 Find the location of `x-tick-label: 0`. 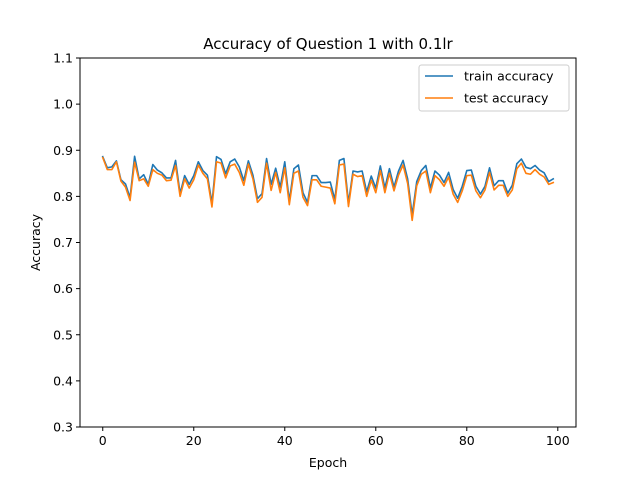

x-tick-label: 0 is located at coordinates (103, 440).